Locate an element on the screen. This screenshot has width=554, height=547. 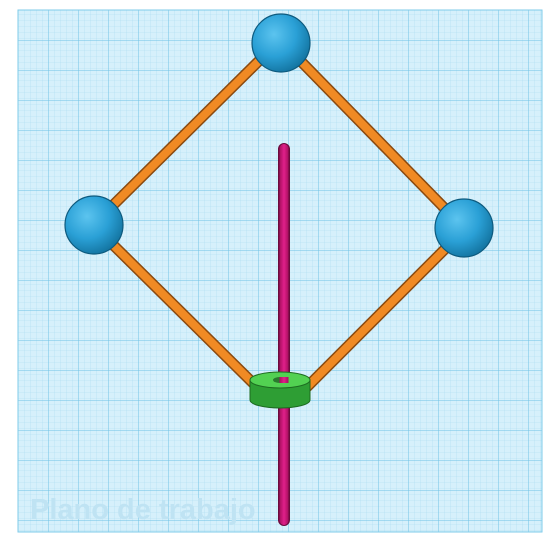
sphere-right is located at coordinates (464, 228).